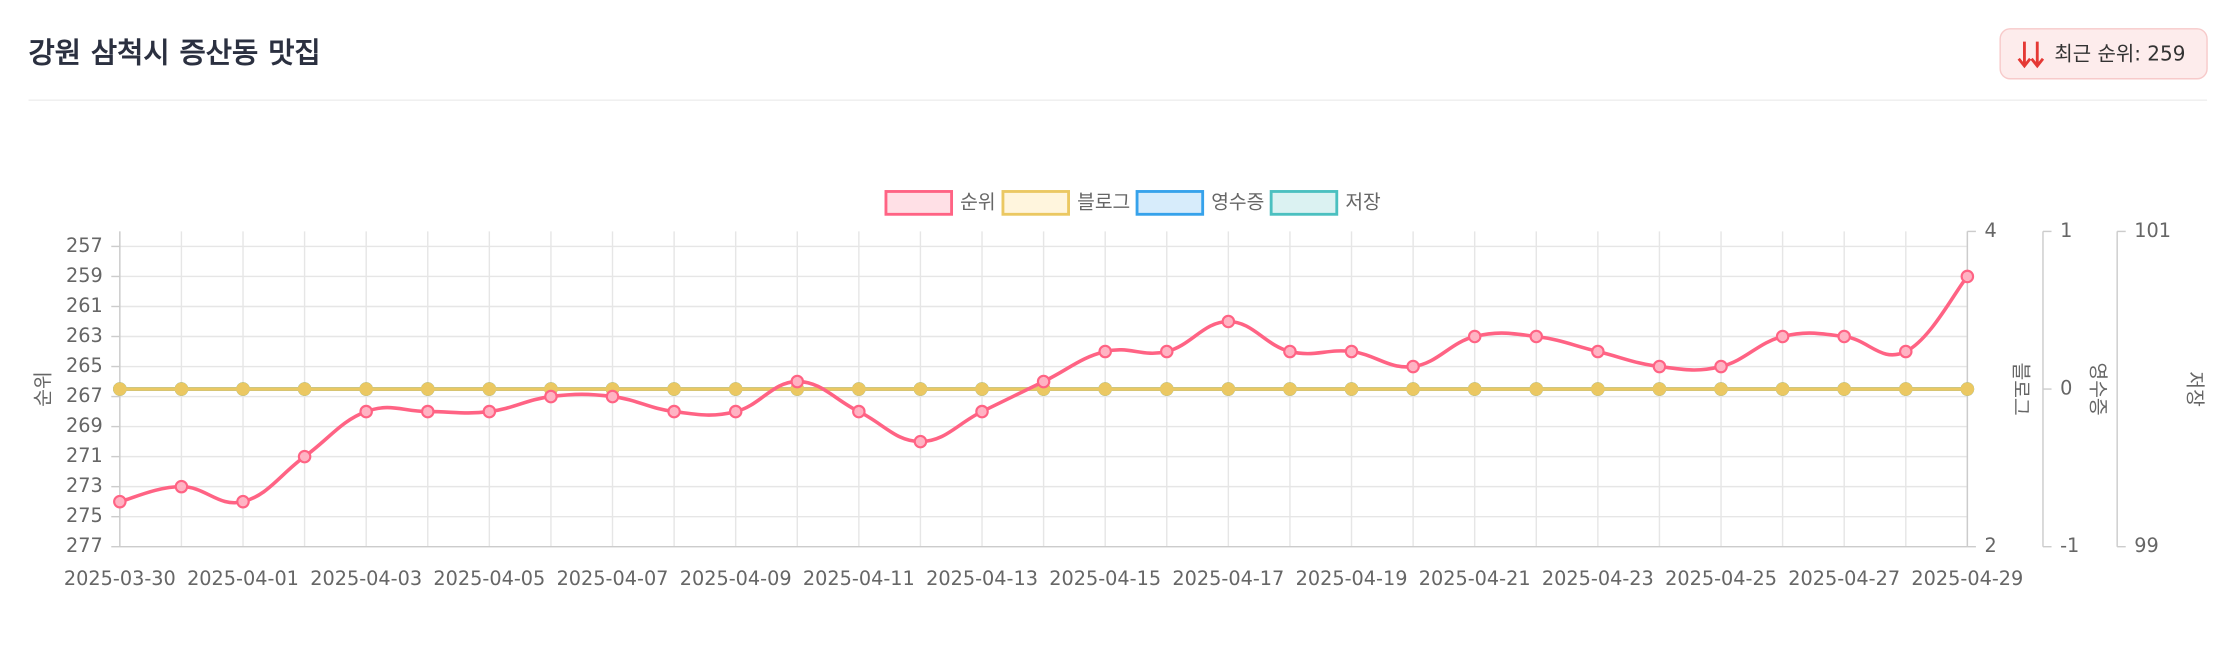  Describe the element at coordinates (1237, 201) in the screenshot. I see `legend-label: 영수증` at that location.